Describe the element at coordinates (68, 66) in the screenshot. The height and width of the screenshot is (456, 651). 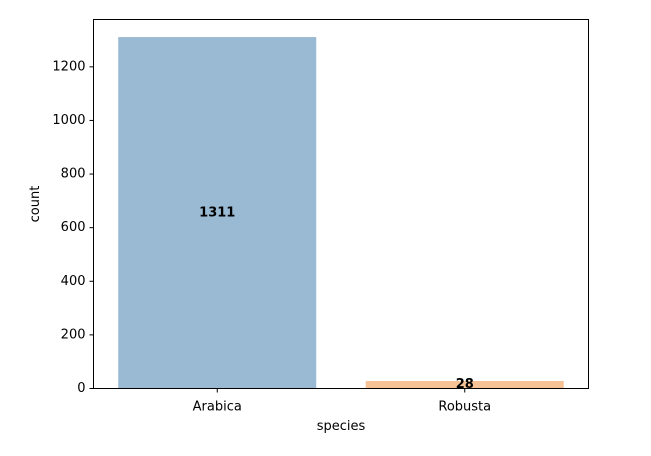
I see `y-tick-label: 1200` at that location.